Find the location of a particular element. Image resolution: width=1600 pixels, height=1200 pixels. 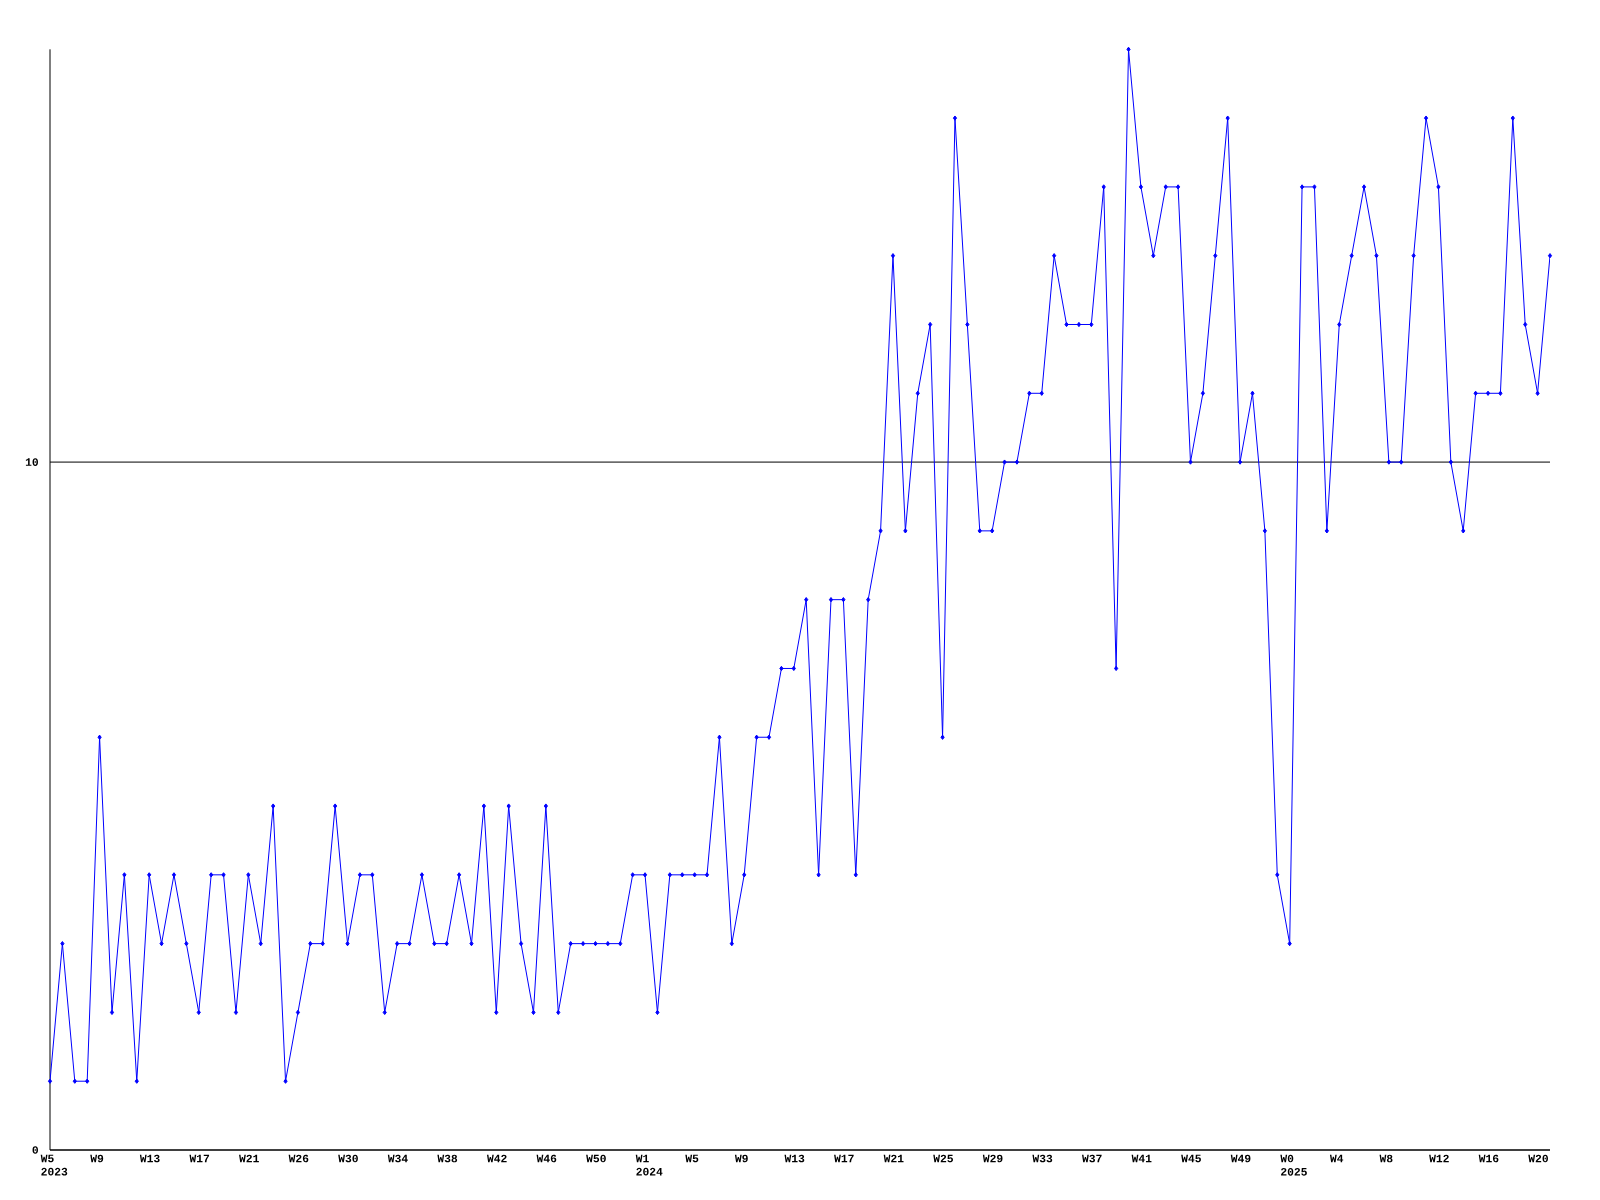

x-tick-label: W38 is located at coordinates (447, 1158).